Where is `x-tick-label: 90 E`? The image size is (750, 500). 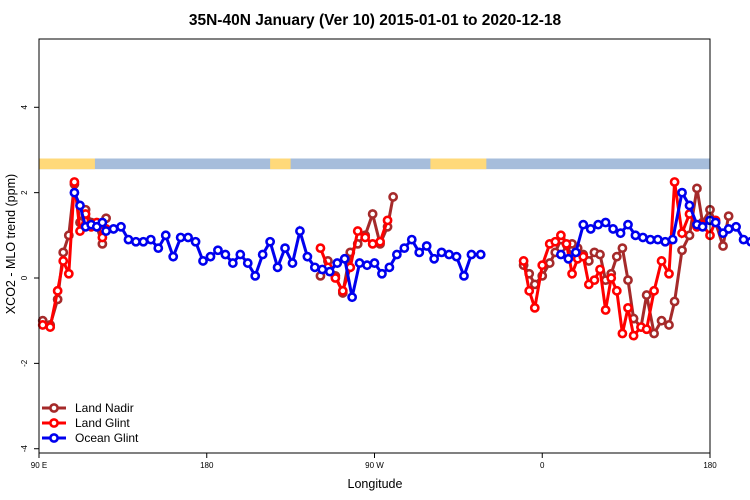 x-tick-label: 90 E is located at coordinates (39, 465).